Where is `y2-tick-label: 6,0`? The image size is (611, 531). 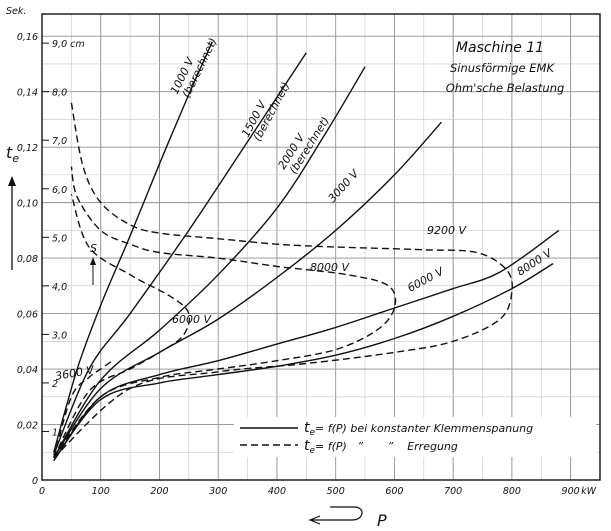 y2-tick-label: 6,0 is located at coordinates (59, 190).